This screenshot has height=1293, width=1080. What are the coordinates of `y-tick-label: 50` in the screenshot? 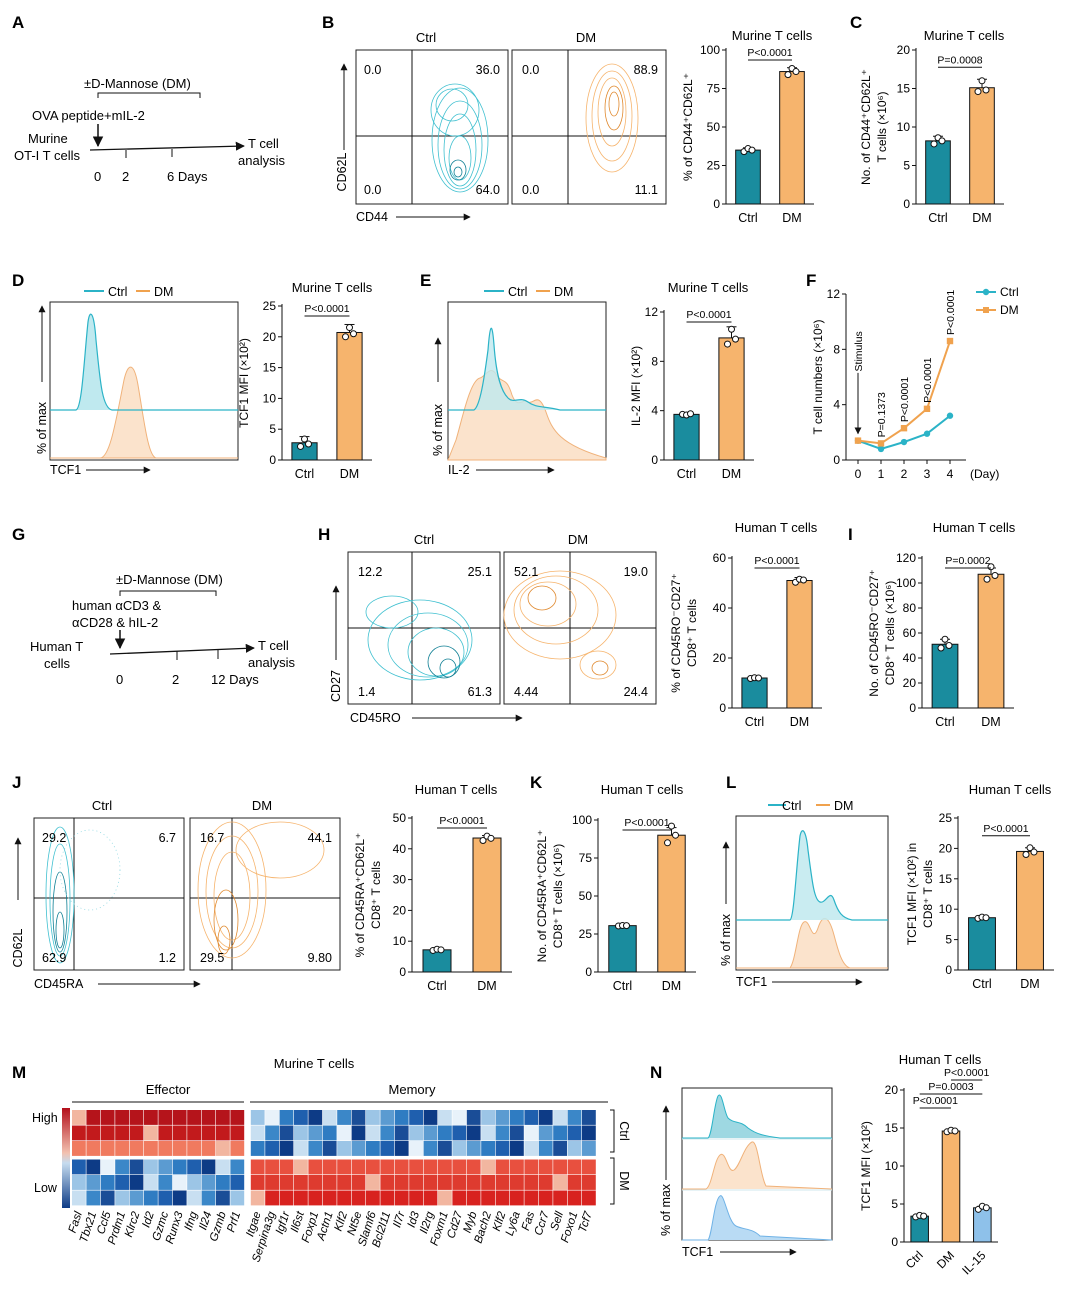 It's located at (714, 127).